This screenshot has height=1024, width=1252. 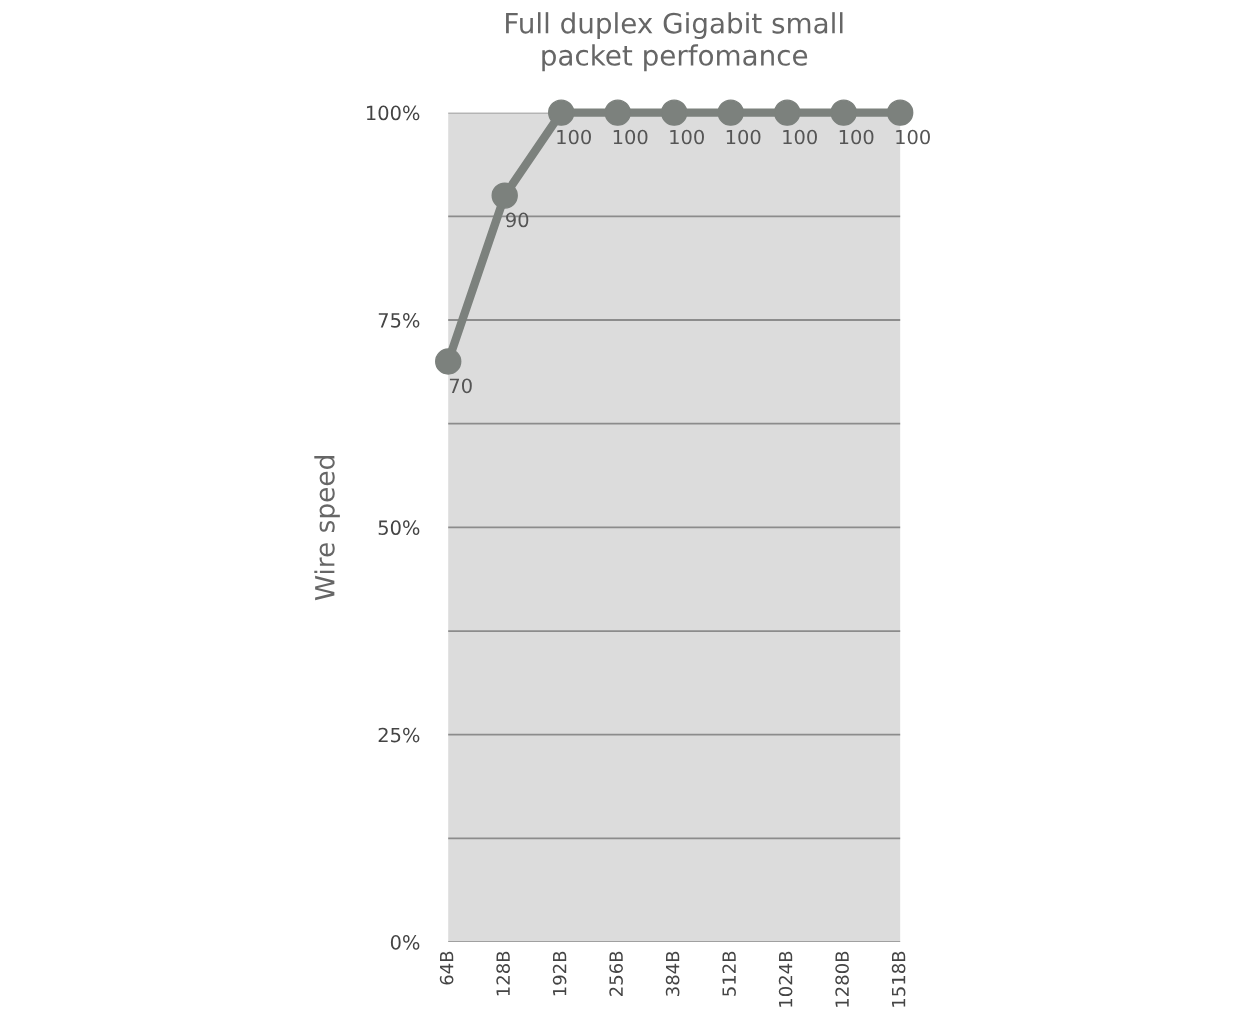 What do you see at coordinates (405, 942) in the screenshot?
I see `y-tick-label: 0%` at bounding box center [405, 942].